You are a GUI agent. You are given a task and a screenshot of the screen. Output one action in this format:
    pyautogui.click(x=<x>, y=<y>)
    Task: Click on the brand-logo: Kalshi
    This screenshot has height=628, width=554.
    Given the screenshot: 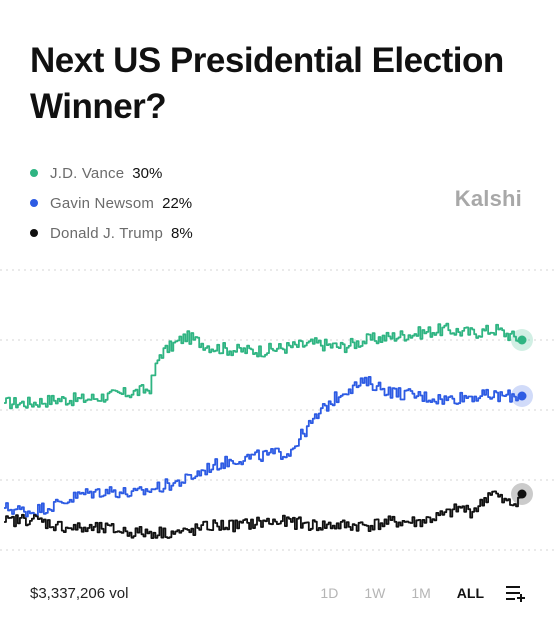 What is the action you would take?
    pyautogui.click(x=488, y=198)
    